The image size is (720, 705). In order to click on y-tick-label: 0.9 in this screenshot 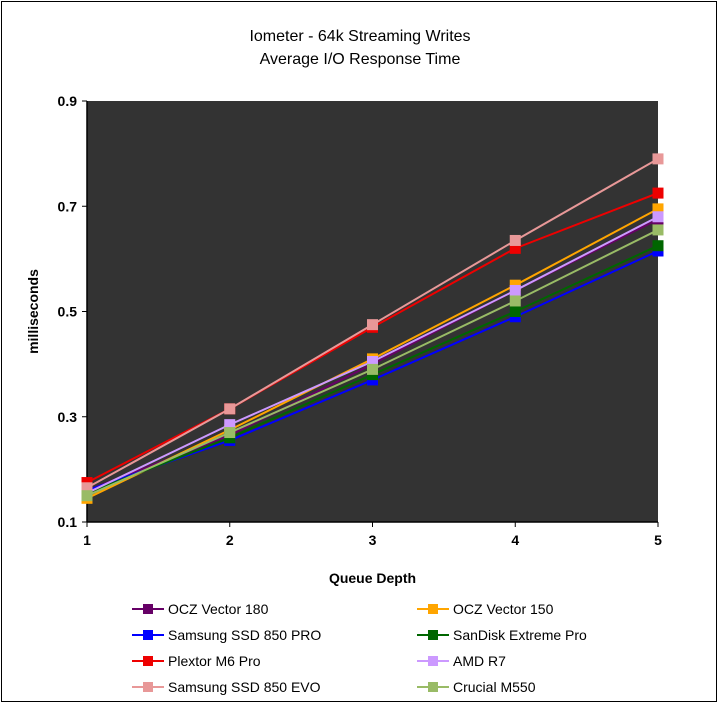, I will do `click(68, 101)`.